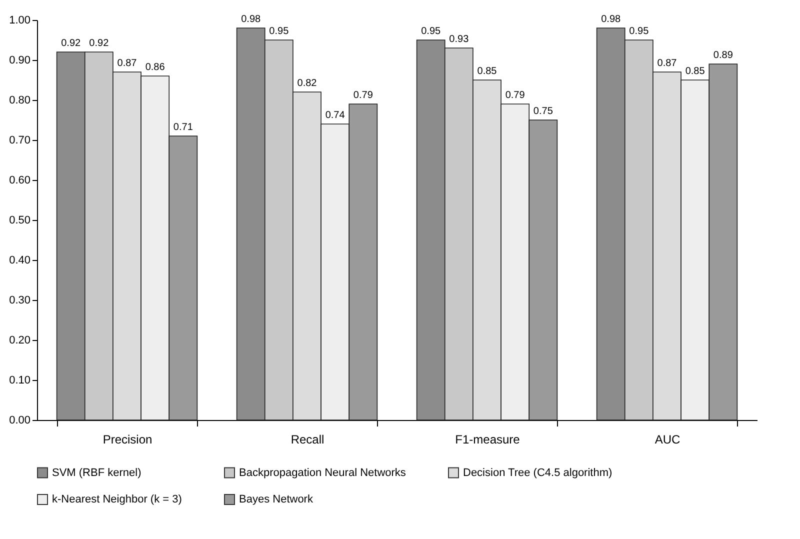 The image size is (800, 539). I want to click on y-tick-label: 0.10, so click(19, 380).